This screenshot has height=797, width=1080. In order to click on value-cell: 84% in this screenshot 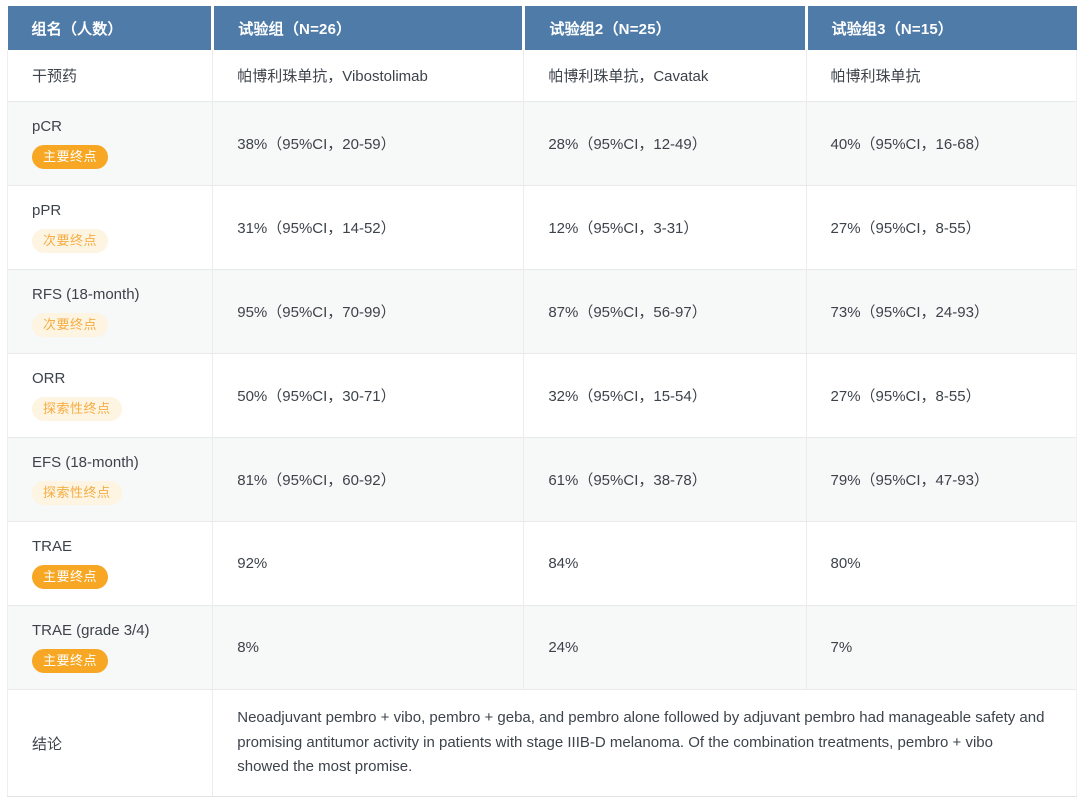, I will do `click(665, 563)`.